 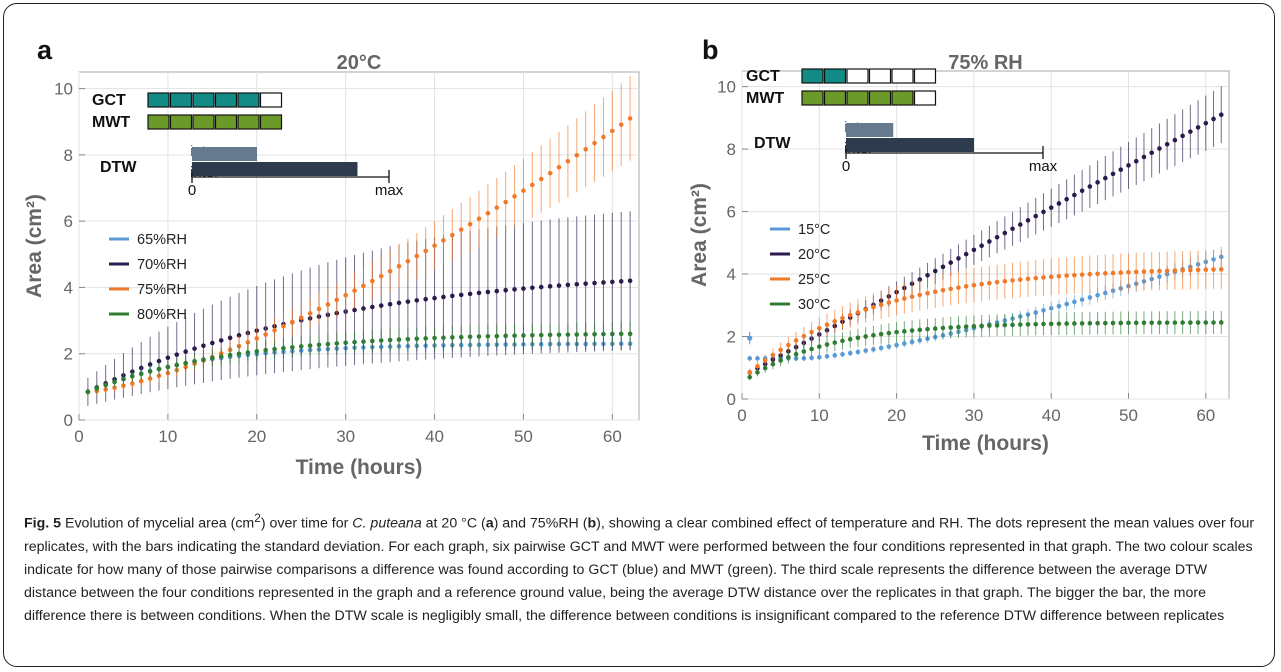 What do you see at coordinates (489, 523) in the screenshot?
I see `caption-panel-ref: a` at bounding box center [489, 523].